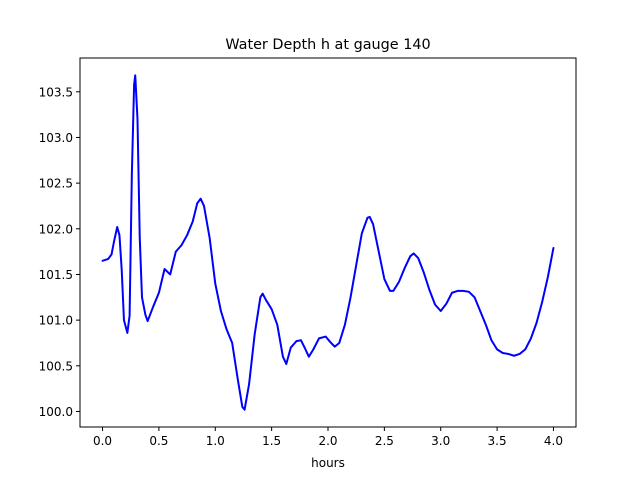 This screenshot has height=484, width=640. What do you see at coordinates (215, 441) in the screenshot?
I see `x-tick-label: 1.0` at bounding box center [215, 441].